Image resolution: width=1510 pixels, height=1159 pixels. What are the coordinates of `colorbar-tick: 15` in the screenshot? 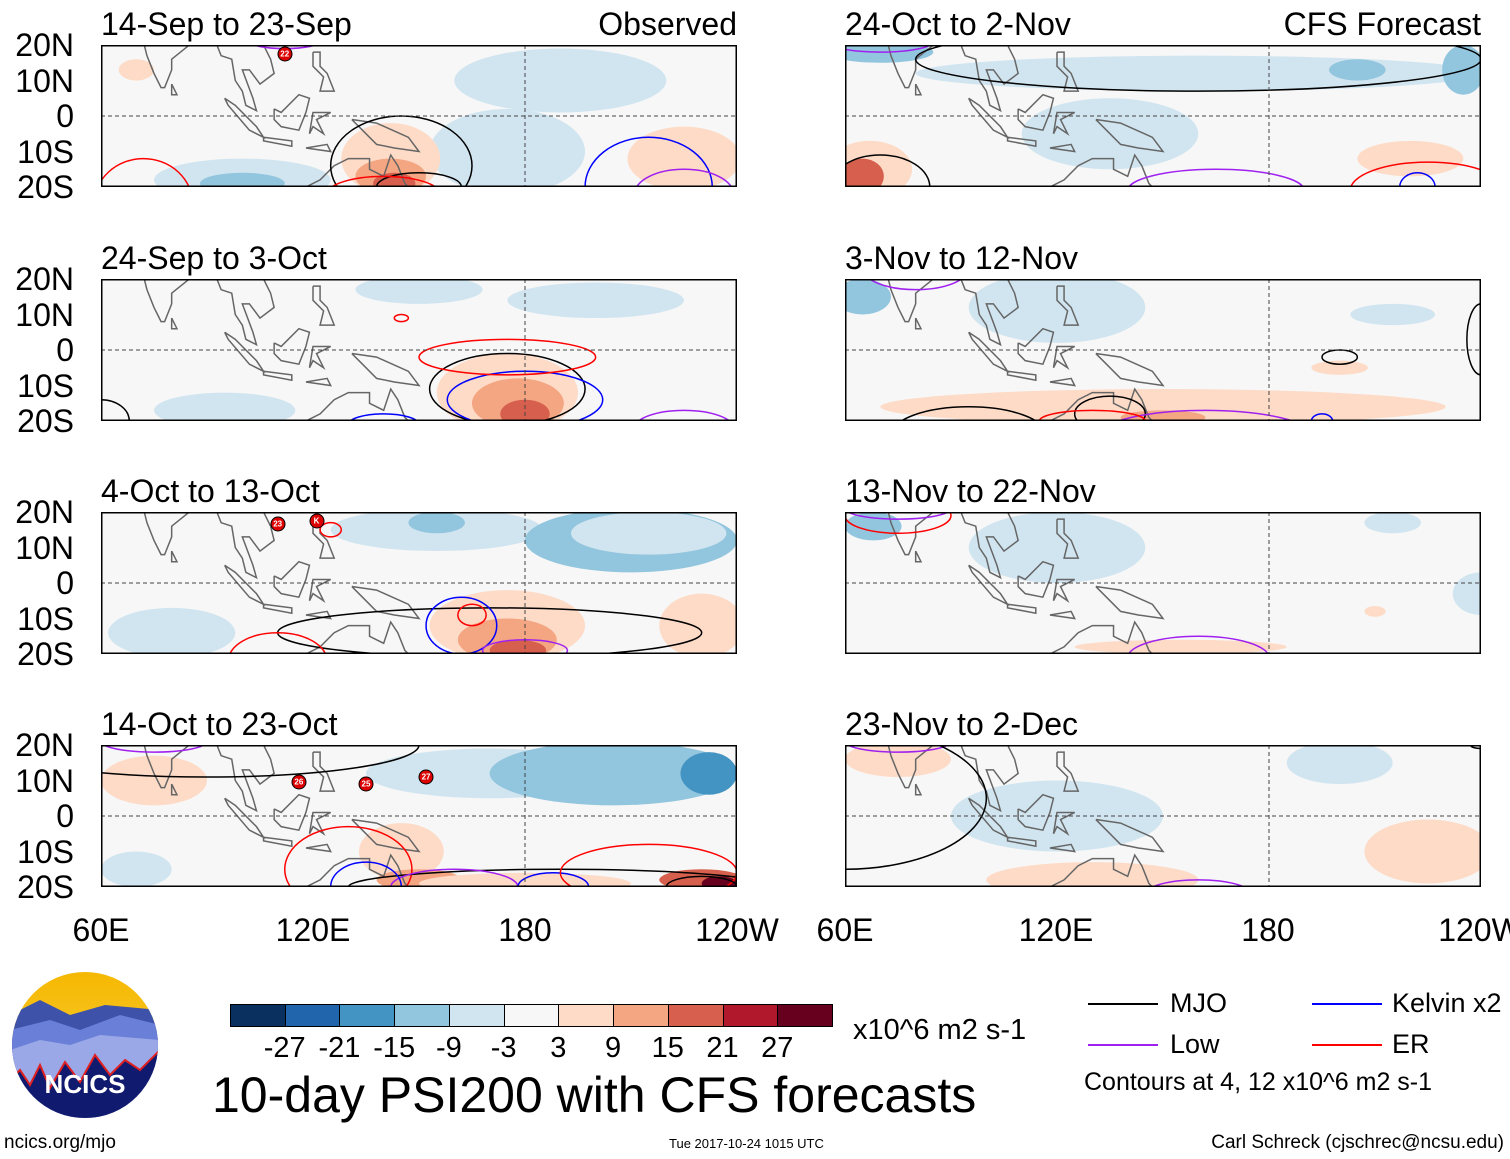 It's located at (667, 1048).